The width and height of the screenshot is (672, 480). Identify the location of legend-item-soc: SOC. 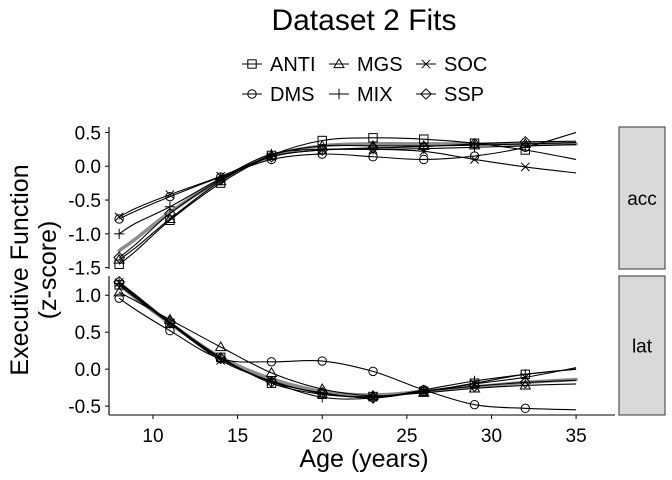
(451, 65).